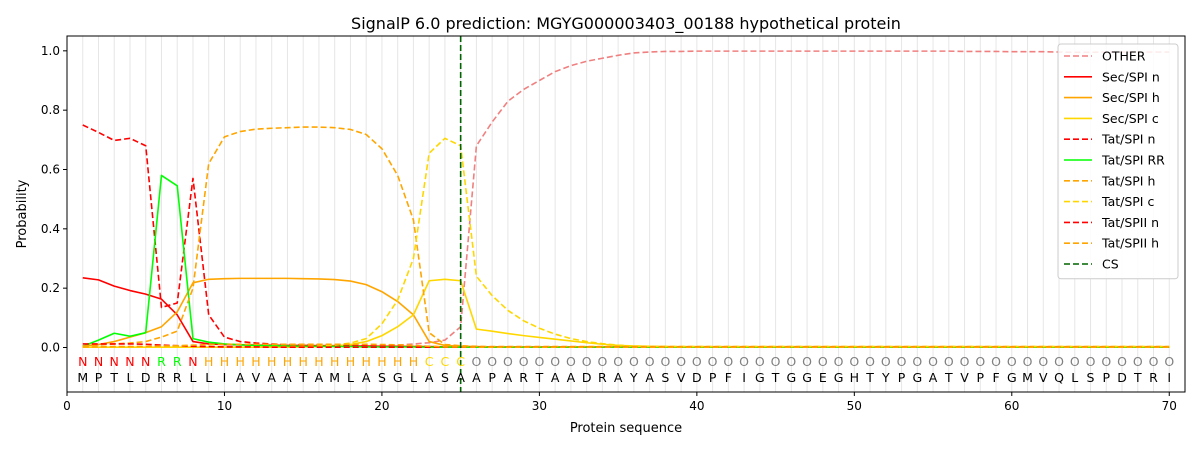  What do you see at coordinates (50, 170) in the screenshot?
I see `y-tick-label: 0.6` at bounding box center [50, 170].